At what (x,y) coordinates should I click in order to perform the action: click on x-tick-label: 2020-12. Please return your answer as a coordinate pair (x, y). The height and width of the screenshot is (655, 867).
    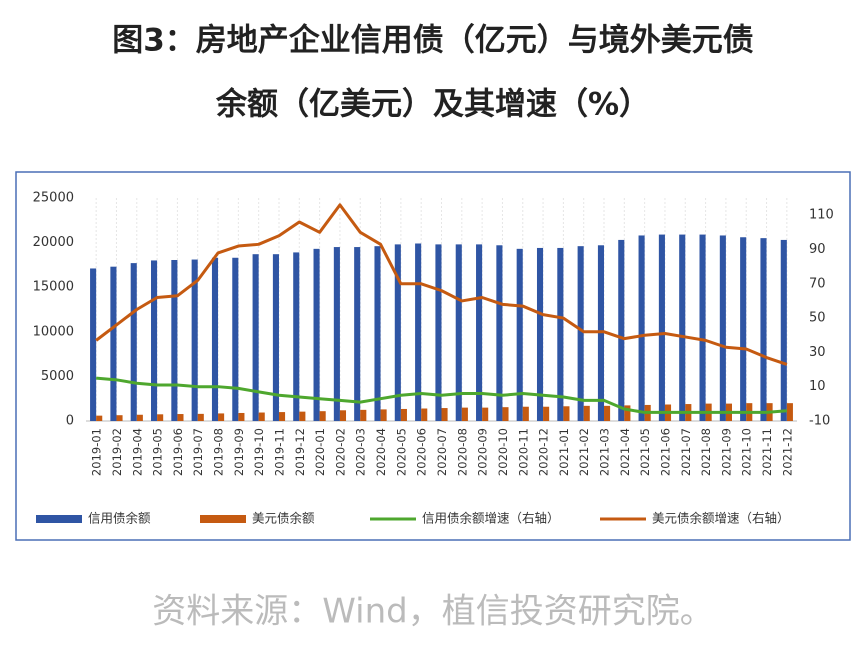
    Looking at the image, I should click on (544, 452).